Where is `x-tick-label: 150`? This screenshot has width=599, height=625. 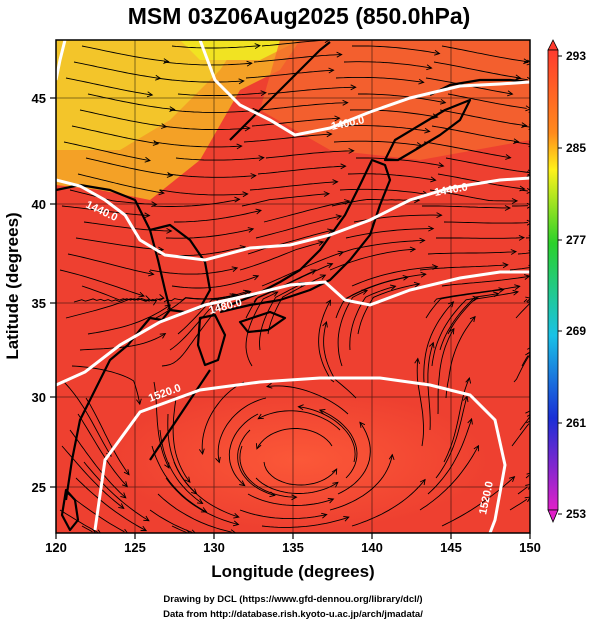
x-tick-label: 150 is located at coordinates (530, 547).